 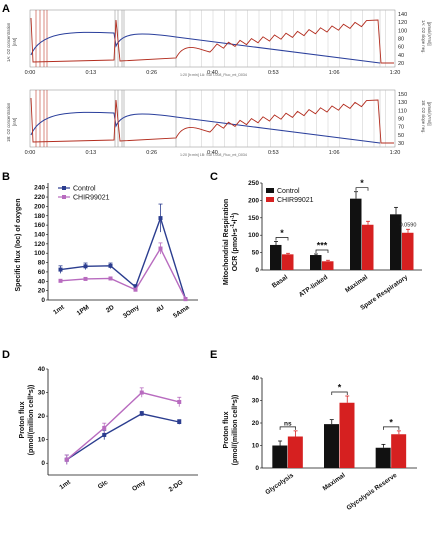 What do you see at coordinates (8, 42) in the screenshot?
I see `a-top-left-axis-label: 1A: O2 concentration` at bounding box center [8, 42].